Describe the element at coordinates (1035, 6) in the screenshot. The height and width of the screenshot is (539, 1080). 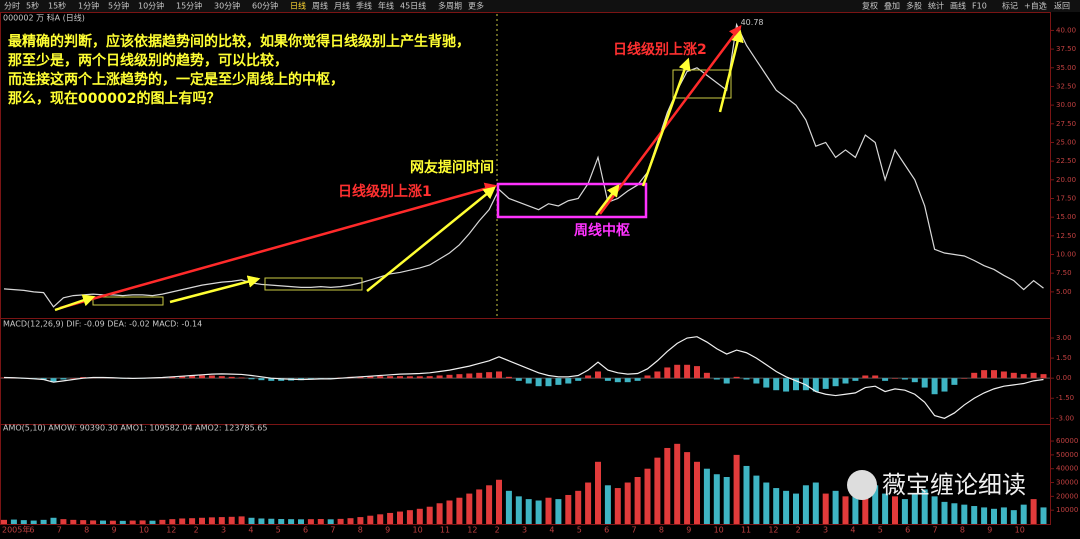
I see `toolbar-item: +自选` at that location.